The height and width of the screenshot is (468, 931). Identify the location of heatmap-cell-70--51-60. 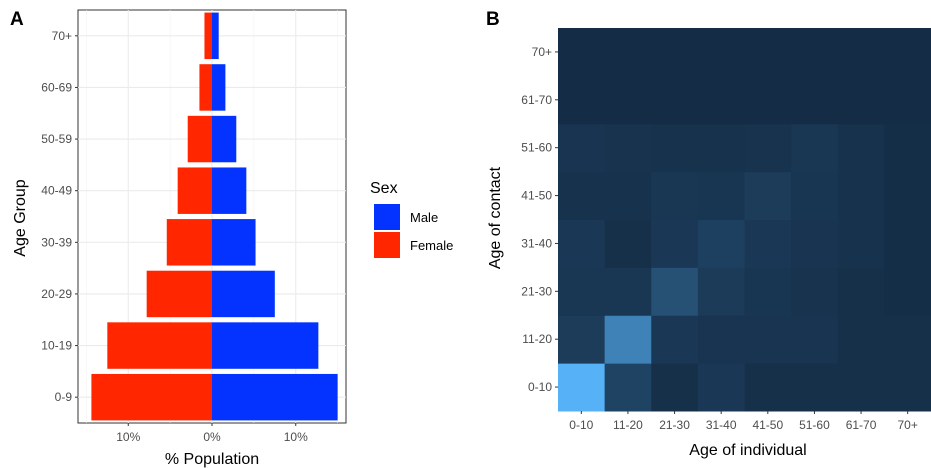
(907, 148).